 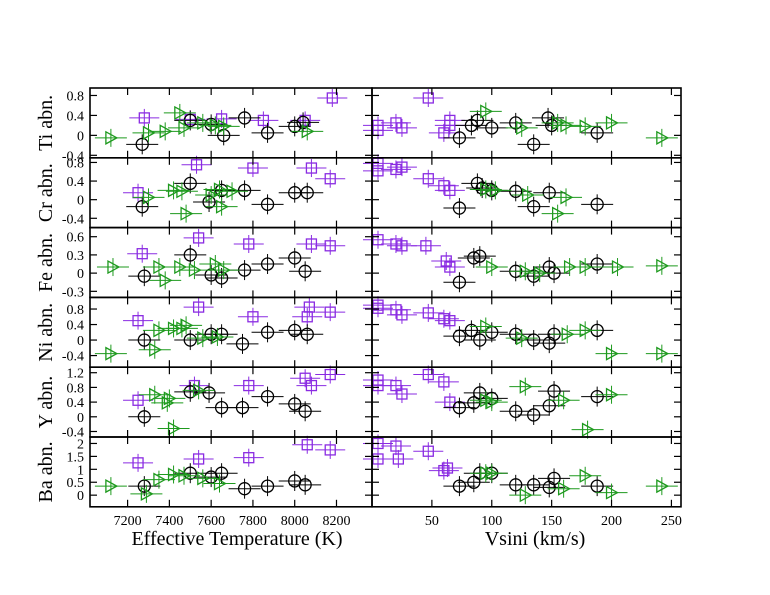 I want to click on ytick-label-1-1: 0.4, so click(x=76, y=182).